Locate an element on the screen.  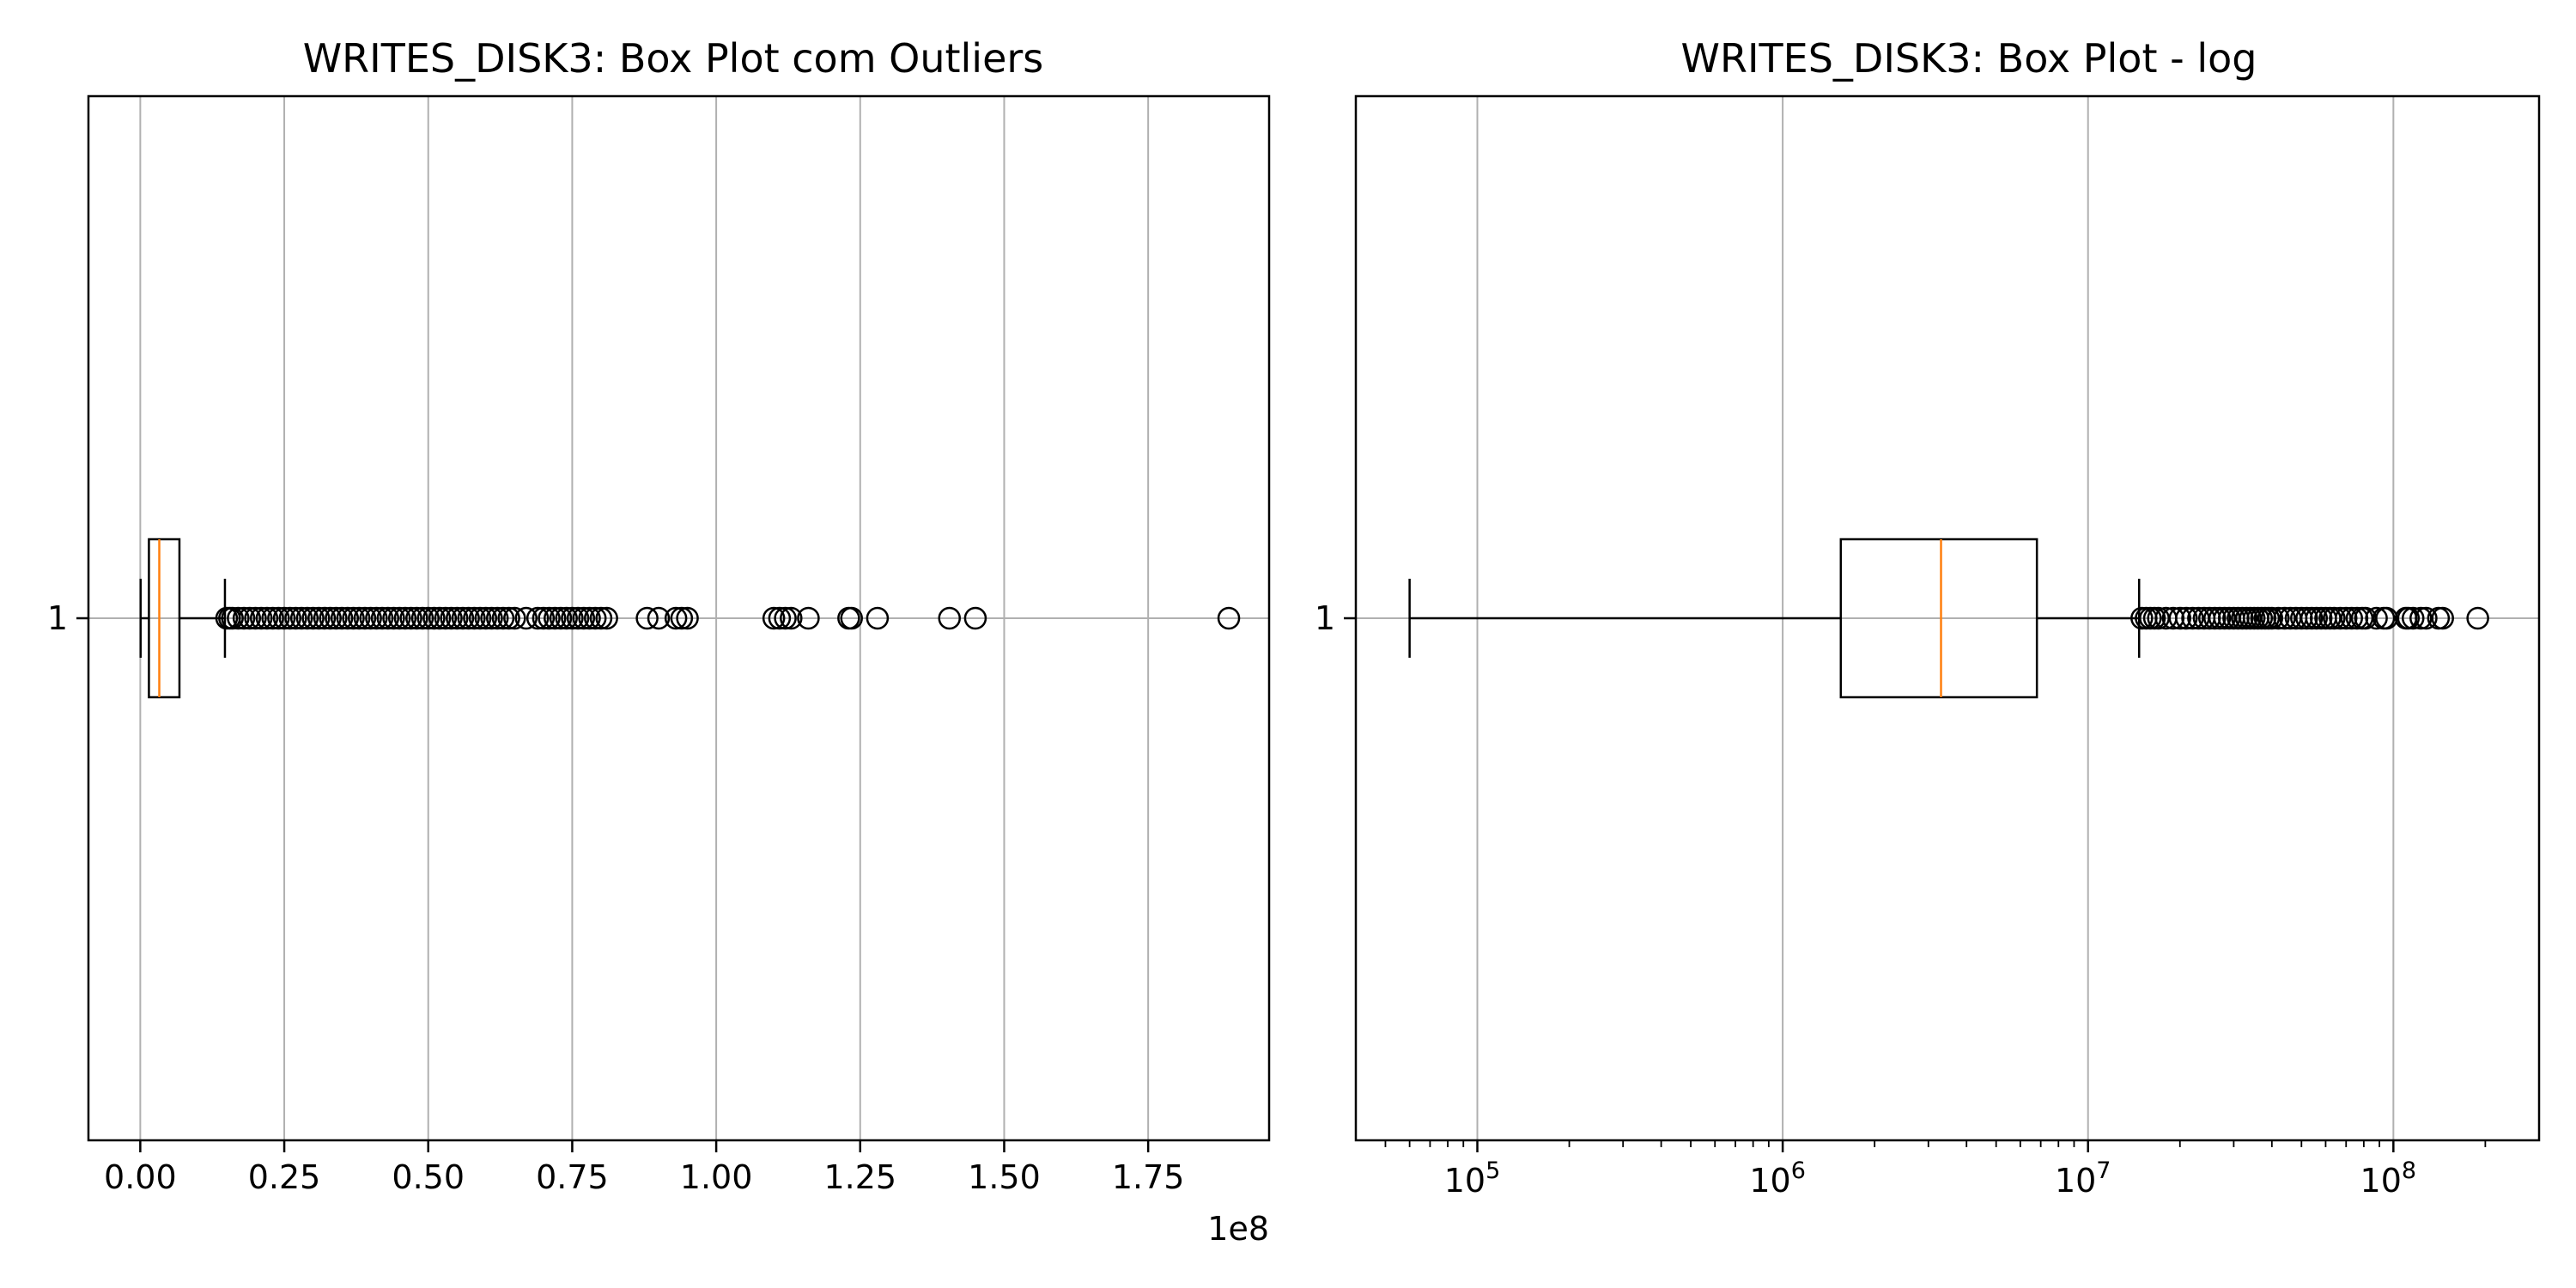
x-axis-ticks: 0.00 0.25 0.50 0.75 1.00 1.25 1.50 1.75 is located at coordinates (644, 1168).